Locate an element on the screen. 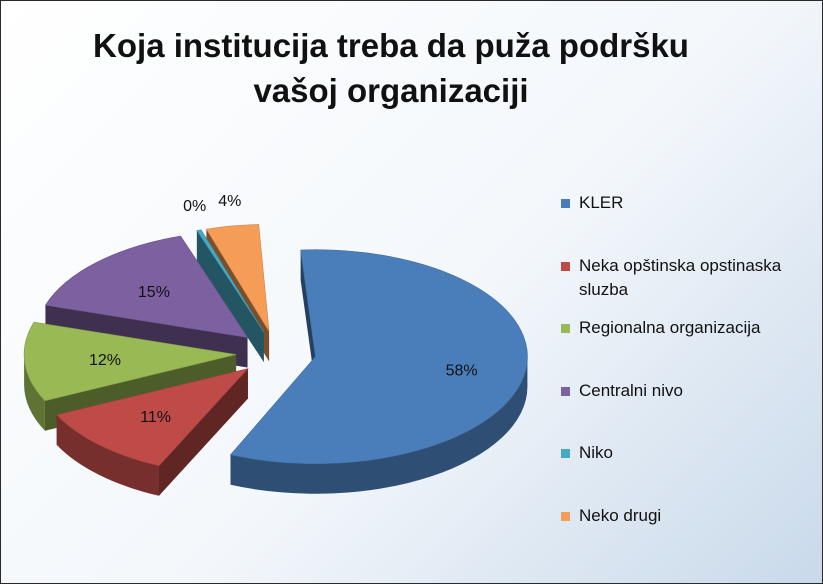 The width and height of the screenshot is (823, 584). legend-item-opstinska-sluzba: Neka opštinska opstinaska sluzba is located at coordinates (689, 278).